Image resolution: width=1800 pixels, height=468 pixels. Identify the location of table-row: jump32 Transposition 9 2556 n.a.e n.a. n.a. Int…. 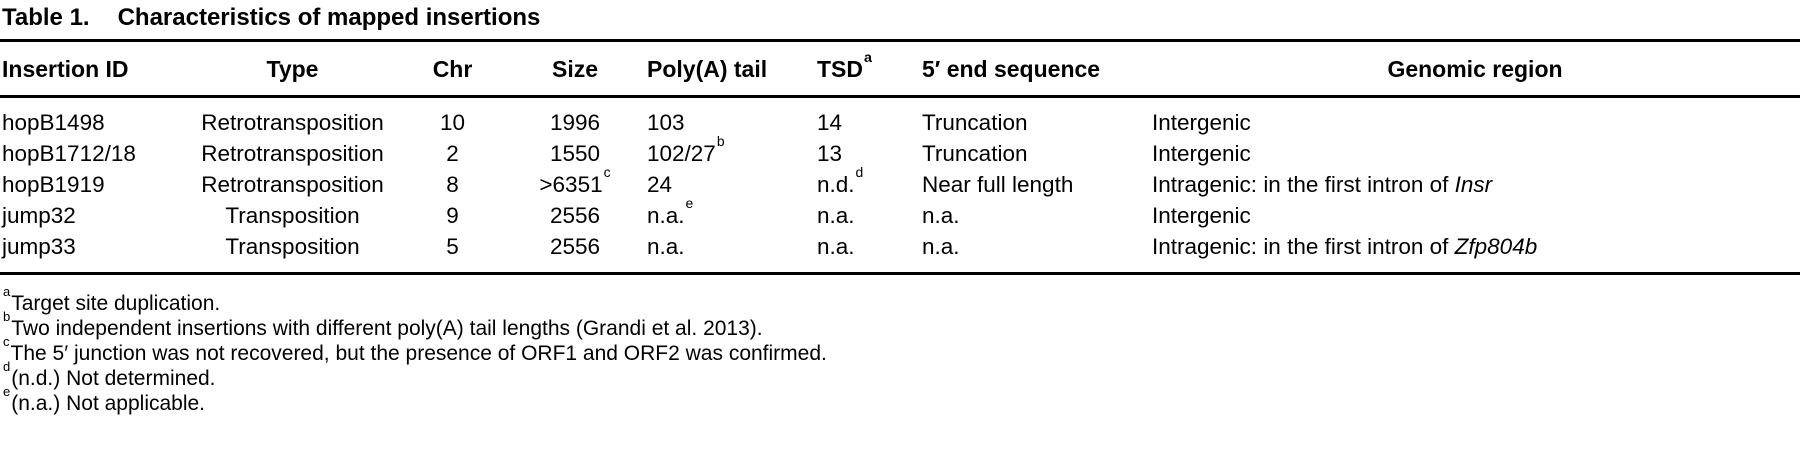
(900, 214).